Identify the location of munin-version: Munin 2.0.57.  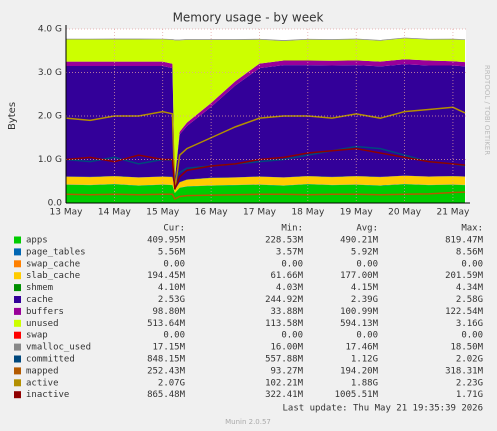
(248, 422).